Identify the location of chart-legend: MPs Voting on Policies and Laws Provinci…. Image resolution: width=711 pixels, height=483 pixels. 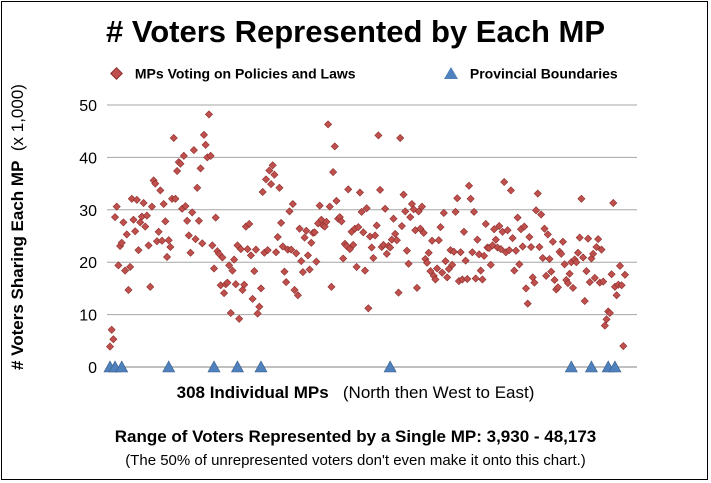
(355, 74).